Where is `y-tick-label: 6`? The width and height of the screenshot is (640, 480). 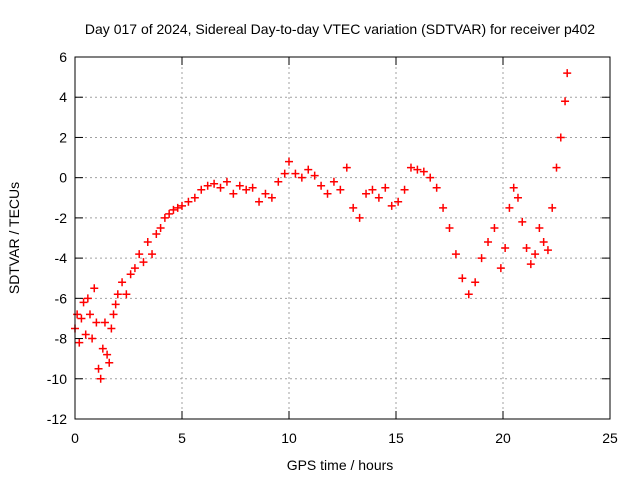 y-tick-label: 6 is located at coordinates (63, 57).